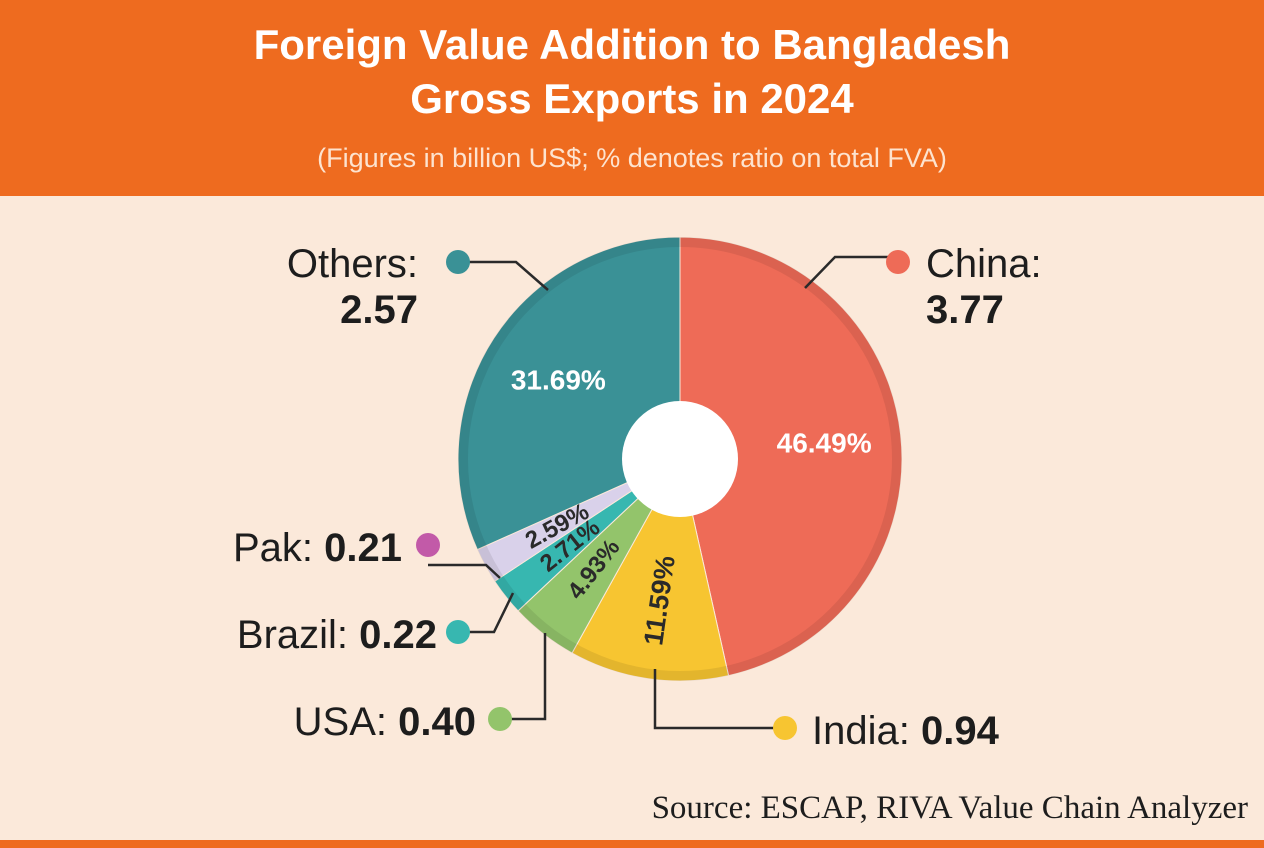  What do you see at coordinates (352, 264) in the screenshot?
I see `callout-name-others: Others:` at bounding box center [352, 264].